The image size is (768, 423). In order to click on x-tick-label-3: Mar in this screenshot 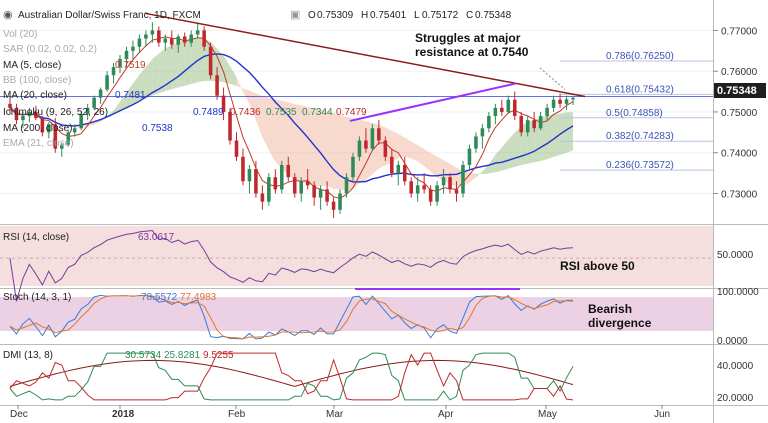, I will do `click(335, 414)`.